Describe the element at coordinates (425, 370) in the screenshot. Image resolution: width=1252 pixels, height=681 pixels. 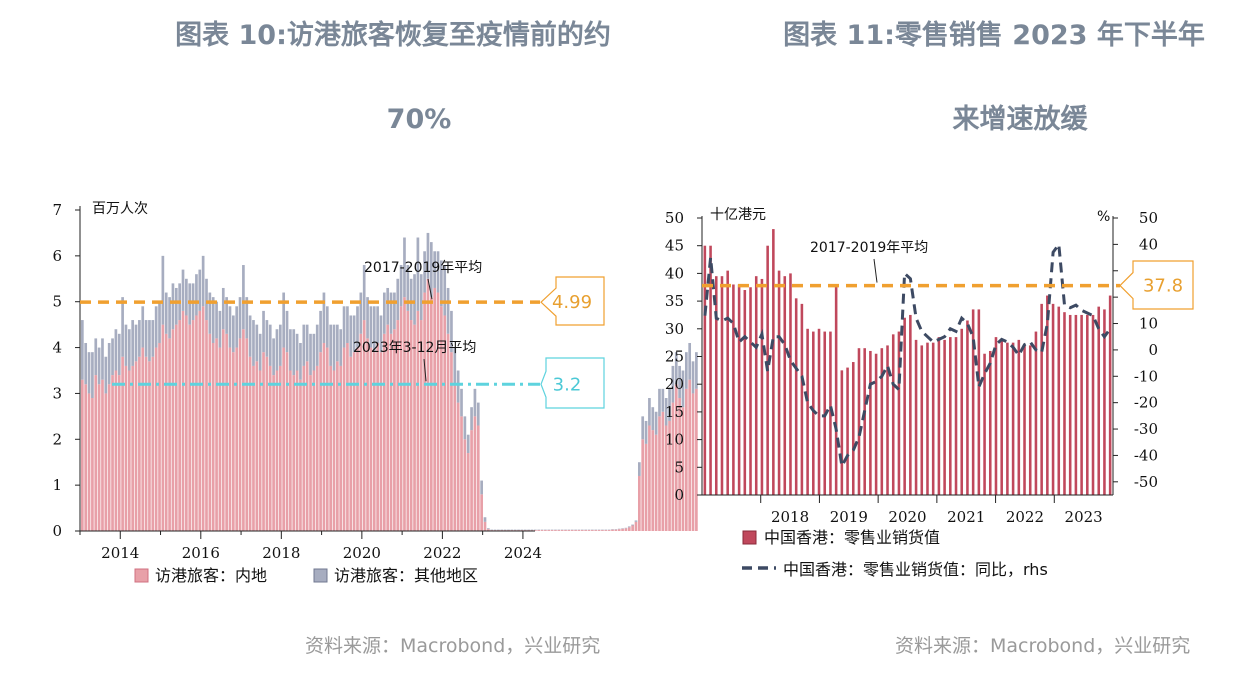
I see `avg-label-leader` at that location.